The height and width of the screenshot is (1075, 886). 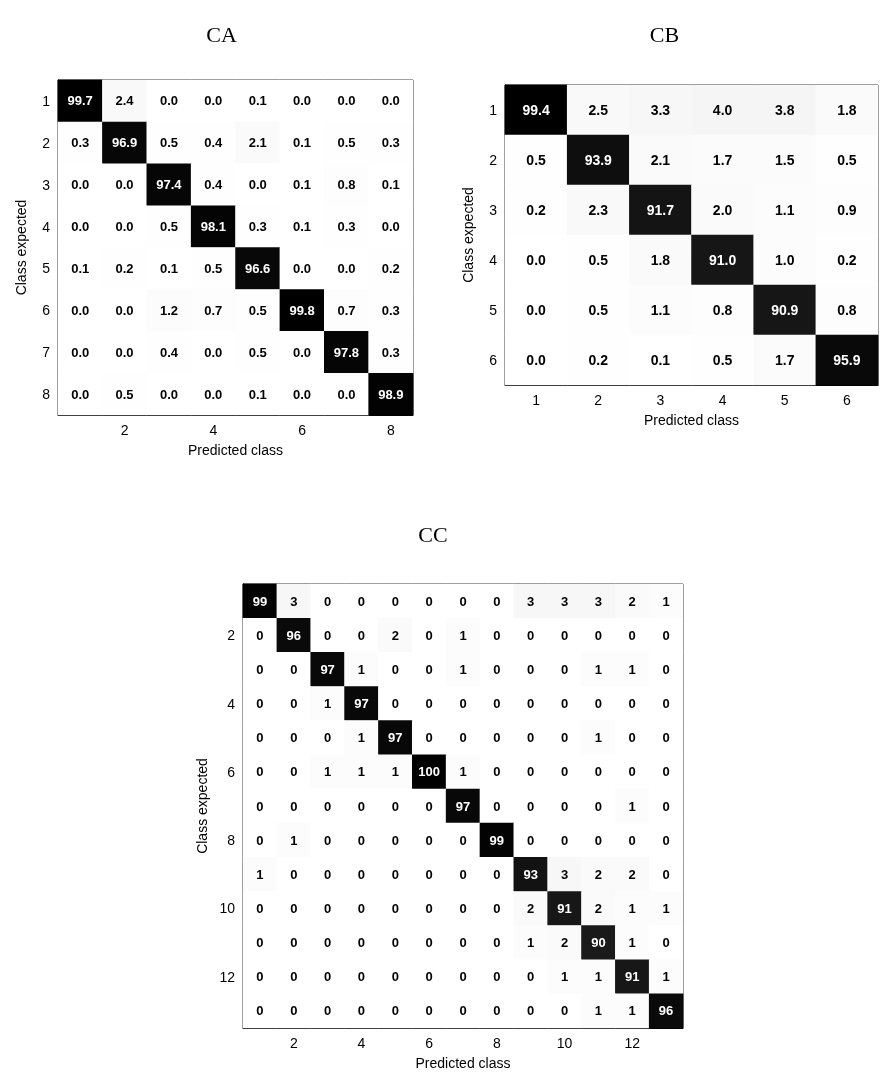 I want to click on data-label: 97.8, so click(x=346, y=352).